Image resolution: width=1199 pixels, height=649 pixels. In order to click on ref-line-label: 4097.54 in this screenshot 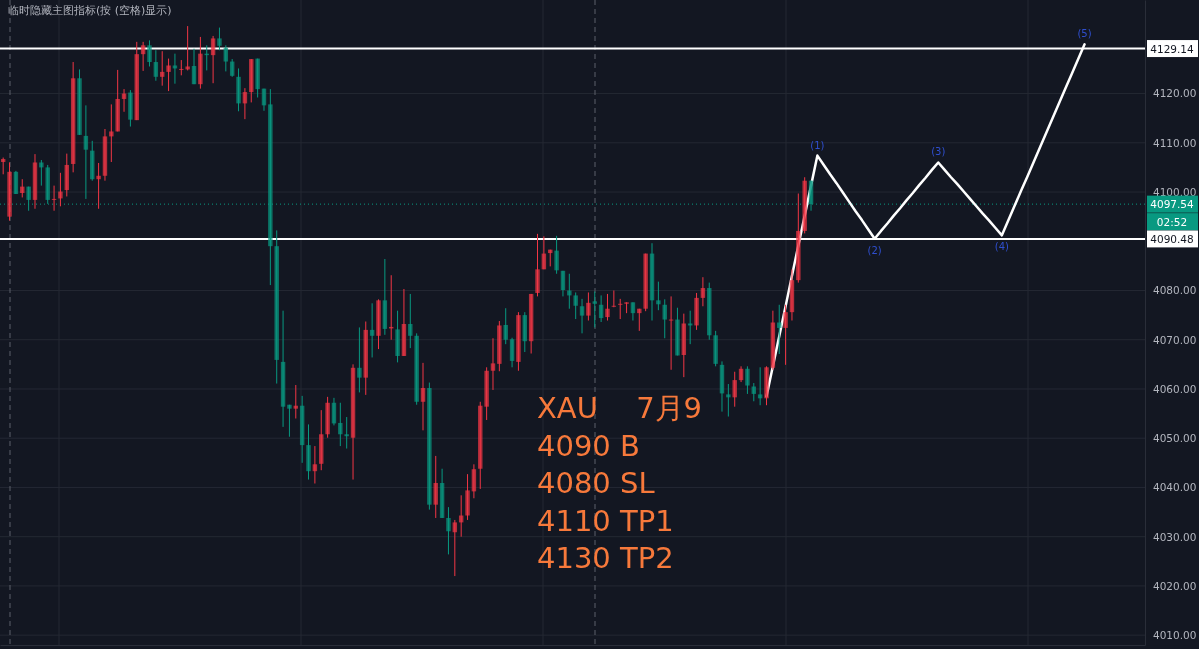, I will do `click(1172, 204)`.